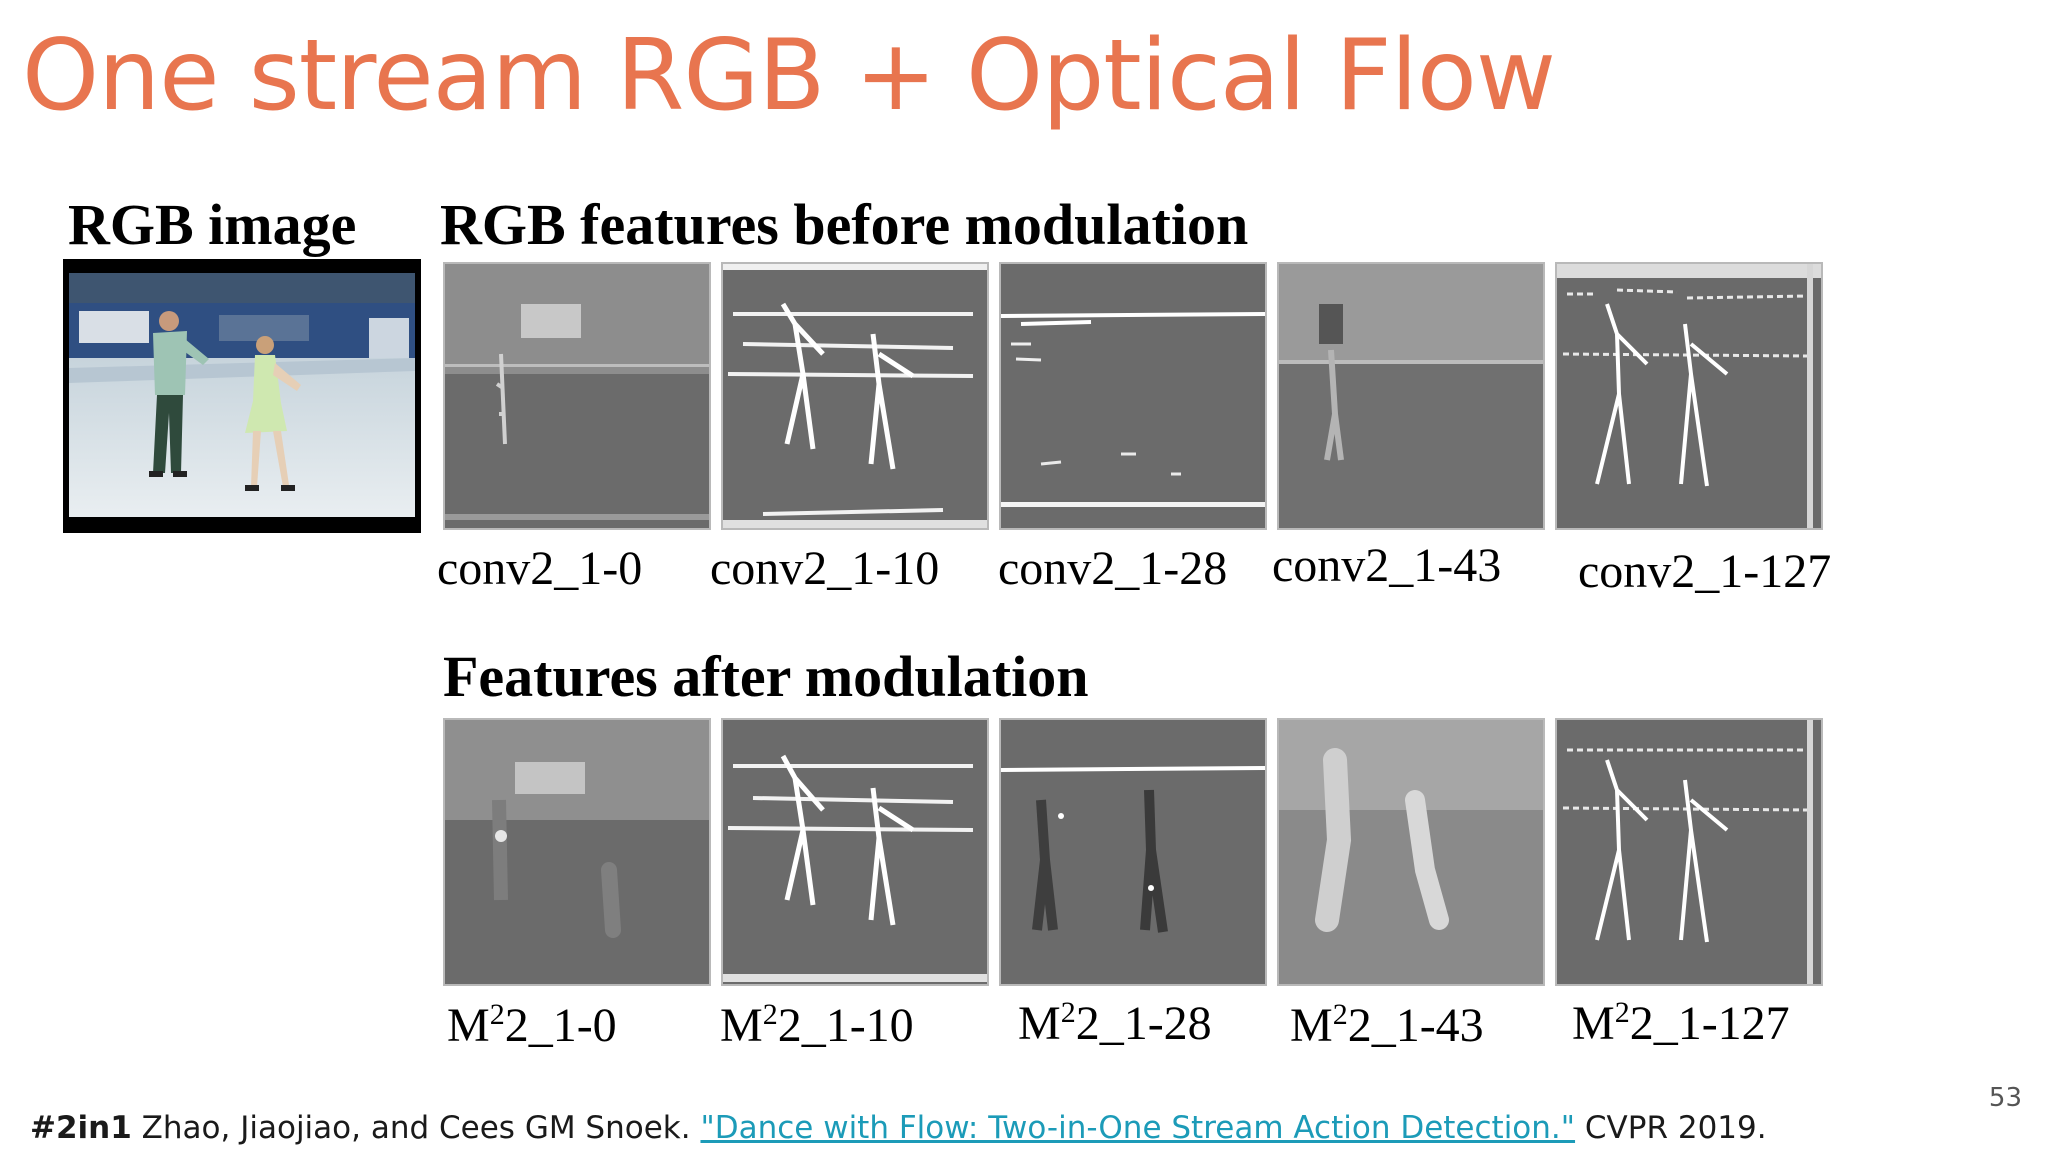  I want to click on before-label-5: conv2_1-127, so click(1705, 571).